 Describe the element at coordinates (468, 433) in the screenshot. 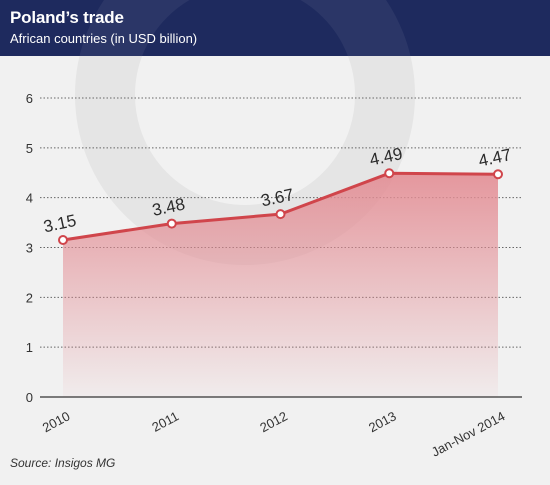

I see `x-tick-label: Jan-Nov 2014` at that location.